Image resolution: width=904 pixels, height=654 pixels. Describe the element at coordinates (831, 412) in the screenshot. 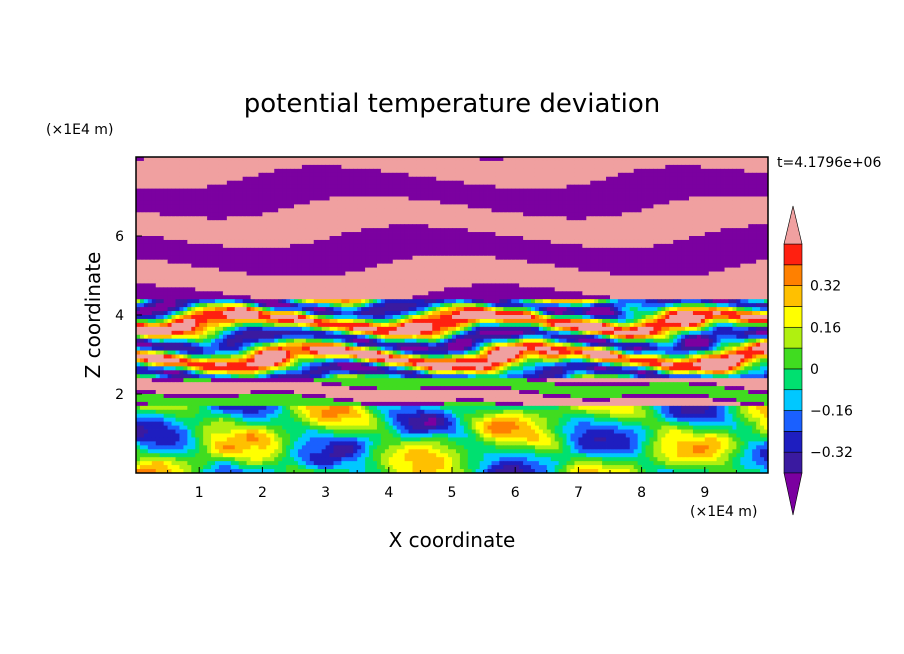

I see `colorbar-tick-label: −0.16` at that location.